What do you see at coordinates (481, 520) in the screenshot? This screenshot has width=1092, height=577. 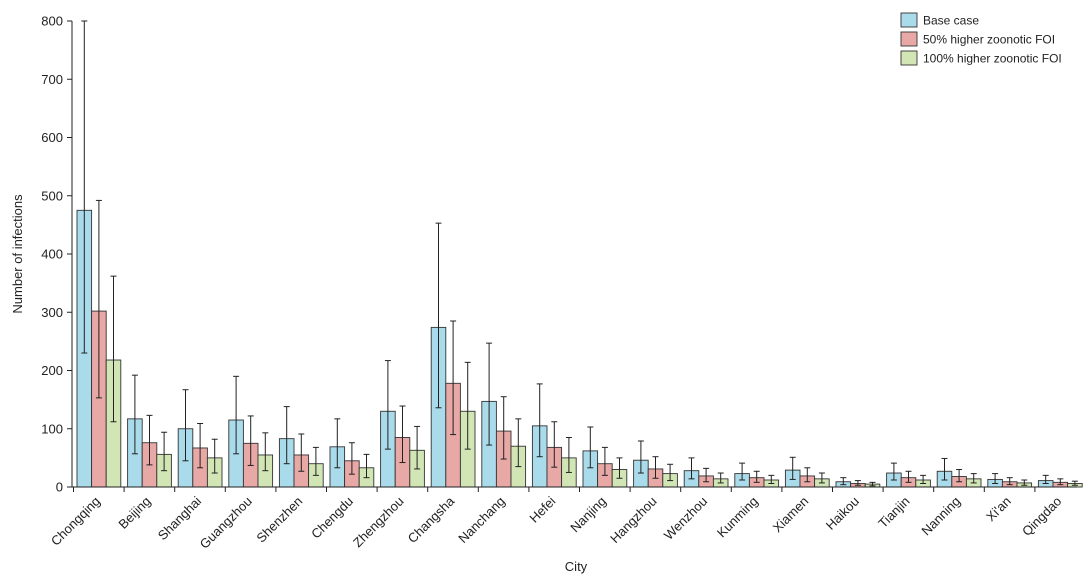 I see `x-tick-label-nanchang: Nanchang` at bounding box center [481, 520].